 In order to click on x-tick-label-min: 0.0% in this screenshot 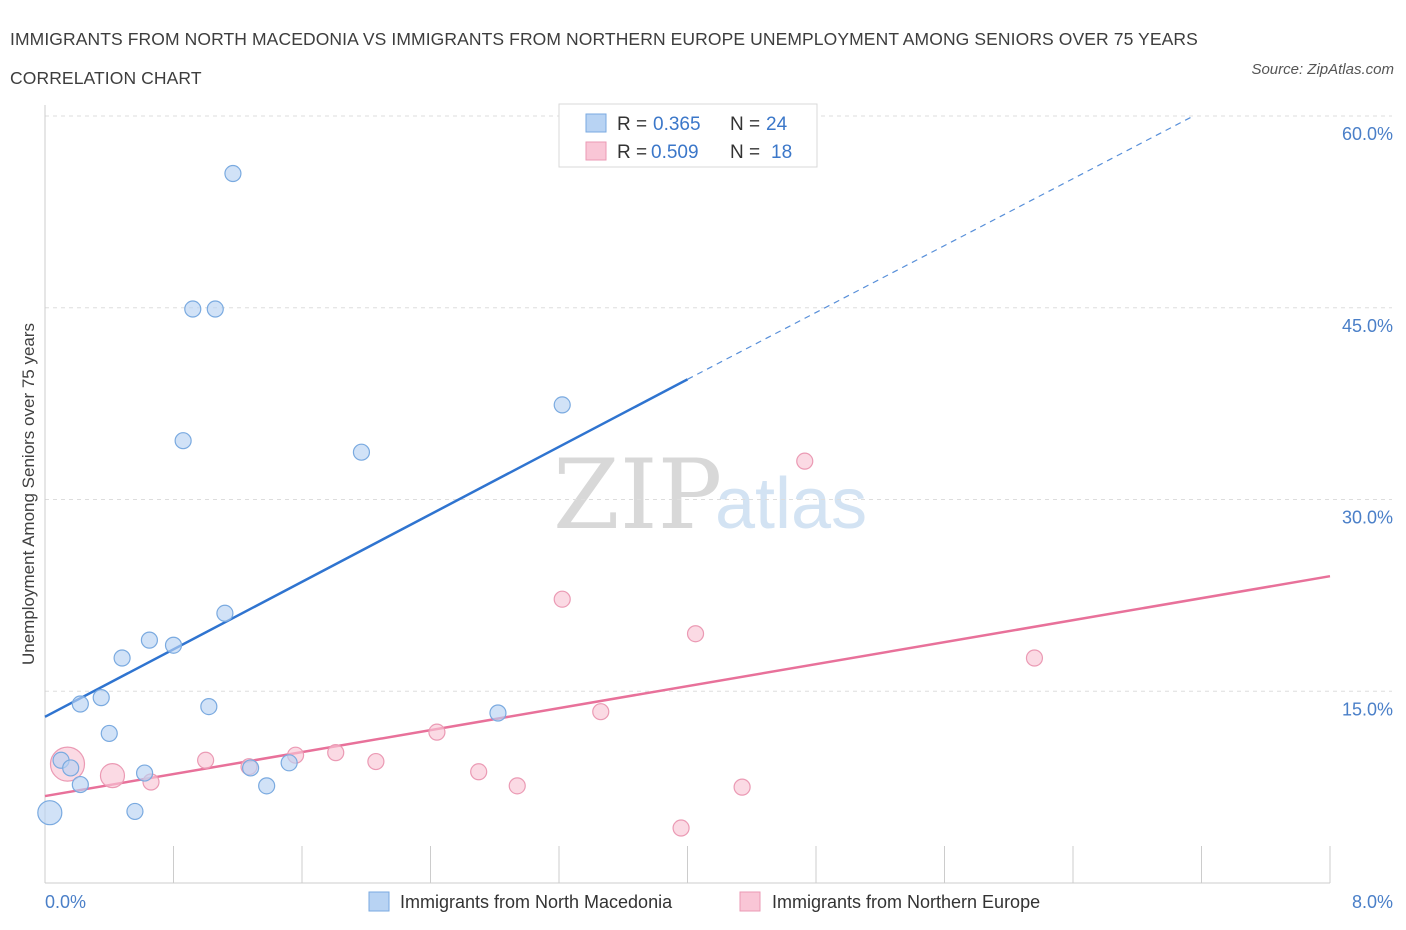, I will do `click(65, 902)`.